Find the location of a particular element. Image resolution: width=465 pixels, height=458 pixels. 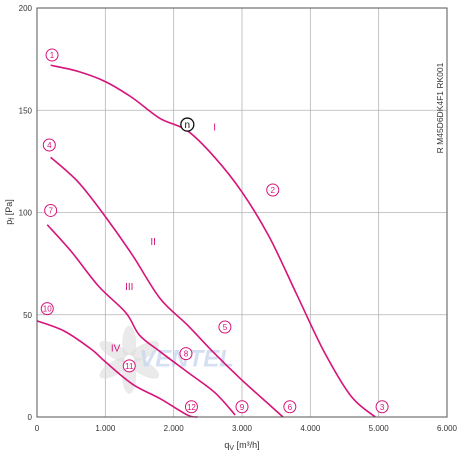

model-code-label: R M45D6DK4F1 RK001 is located at coordinates (440, 107).